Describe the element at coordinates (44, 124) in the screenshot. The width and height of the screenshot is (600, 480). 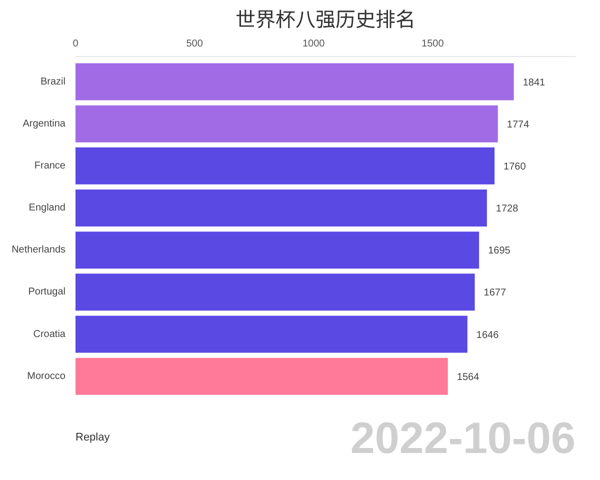
I see `y-tick-label: Argentina` at that location.